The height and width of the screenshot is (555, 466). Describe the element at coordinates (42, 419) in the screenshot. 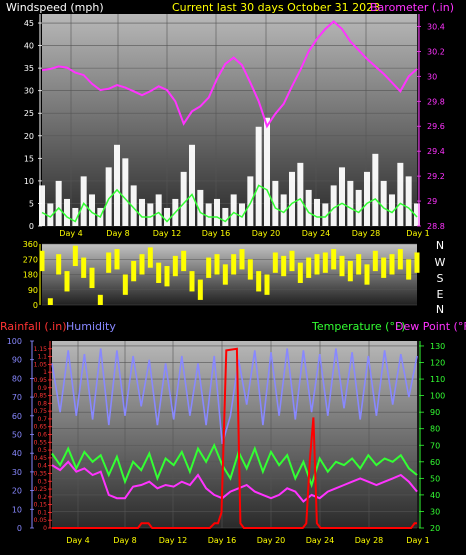

I see `rainfall-tick-label: 0.7` at that location.